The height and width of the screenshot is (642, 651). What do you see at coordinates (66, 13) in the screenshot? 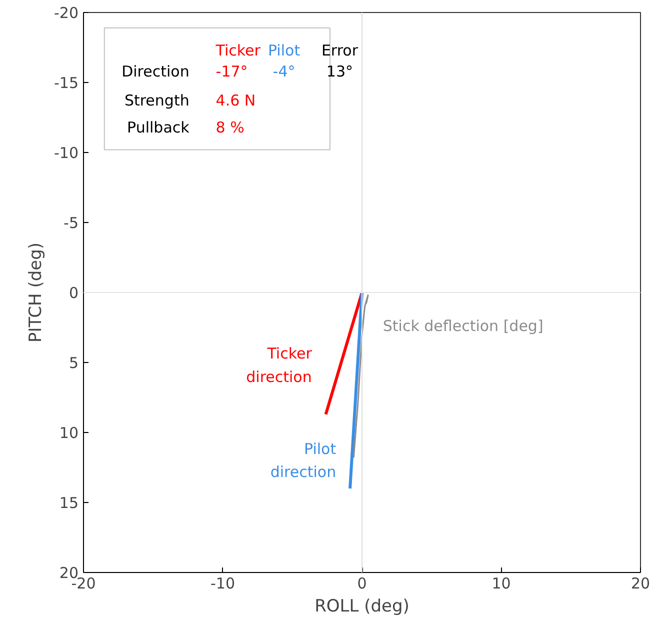
I see `y-tick-label: -20` at bounding box center [66, 13].